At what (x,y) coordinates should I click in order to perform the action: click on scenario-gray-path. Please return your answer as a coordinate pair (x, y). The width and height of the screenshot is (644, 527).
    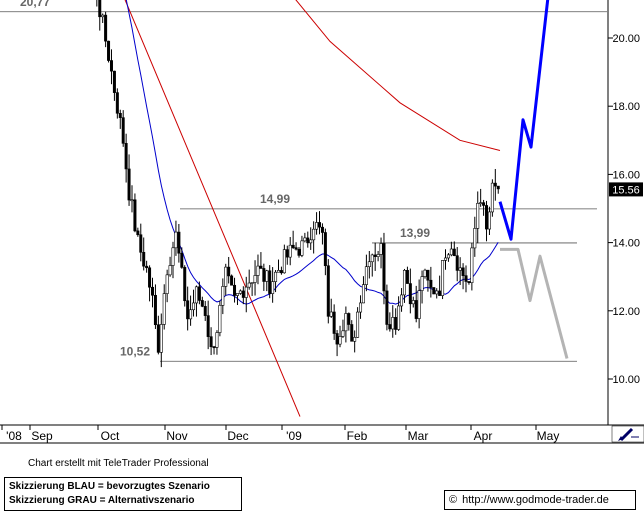
    Looking at the image, I should click on (534, 303).